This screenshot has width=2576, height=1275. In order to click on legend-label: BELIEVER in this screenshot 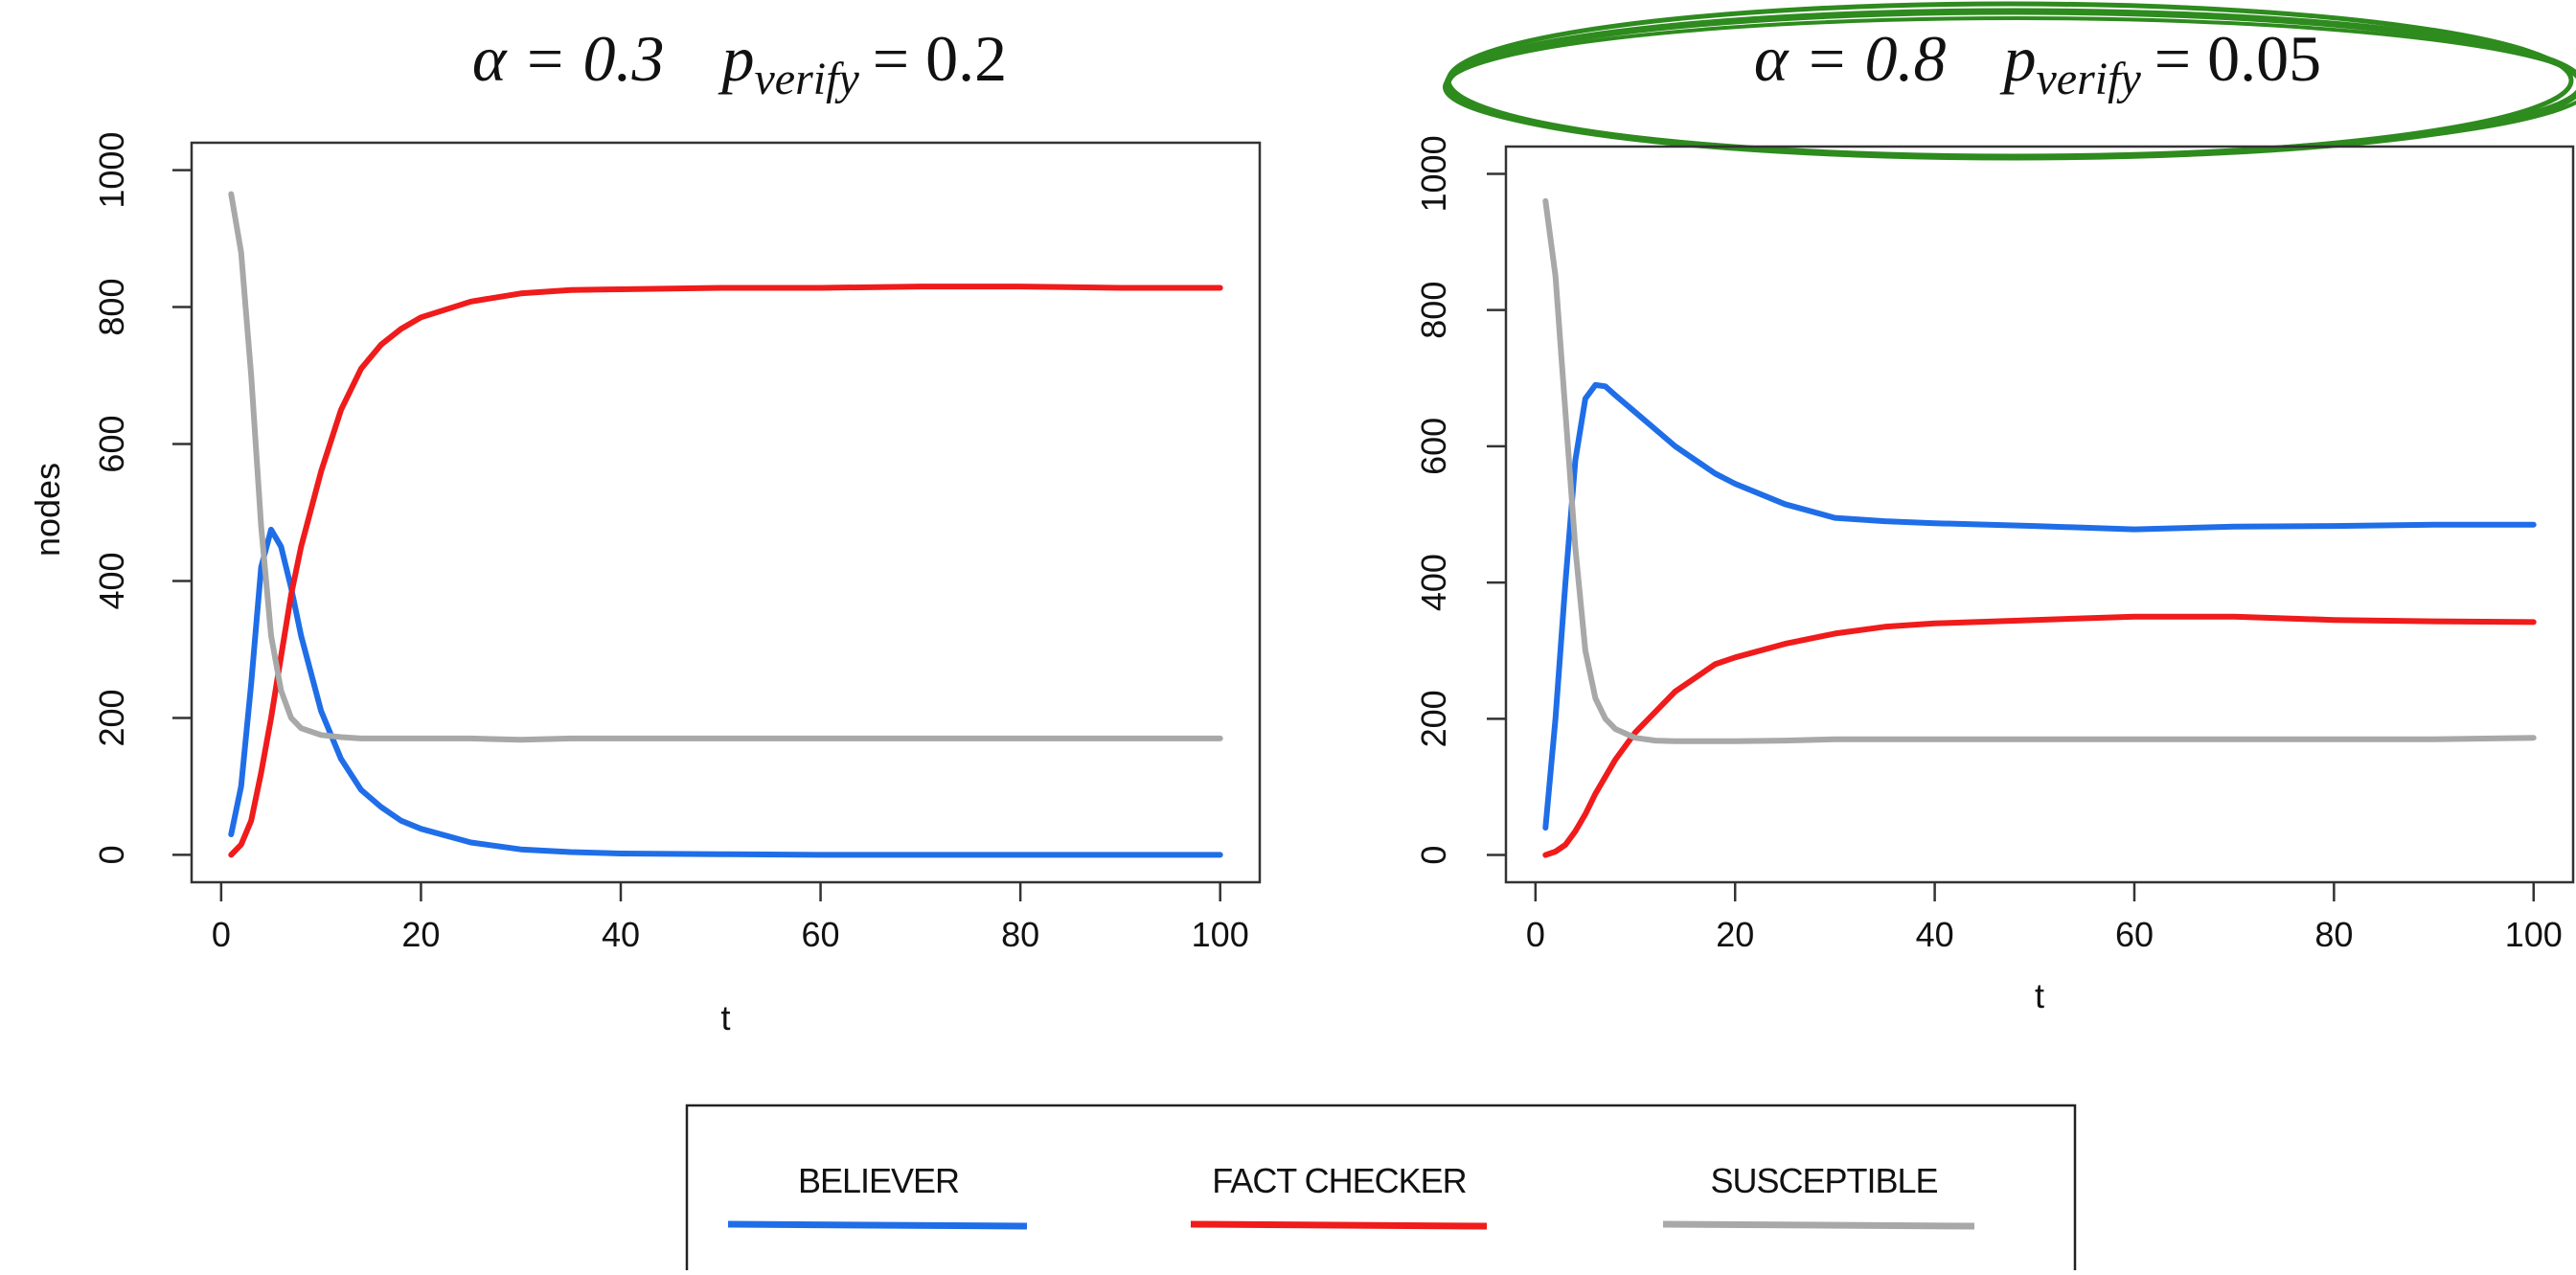, I will do `click(878, 1180)`.